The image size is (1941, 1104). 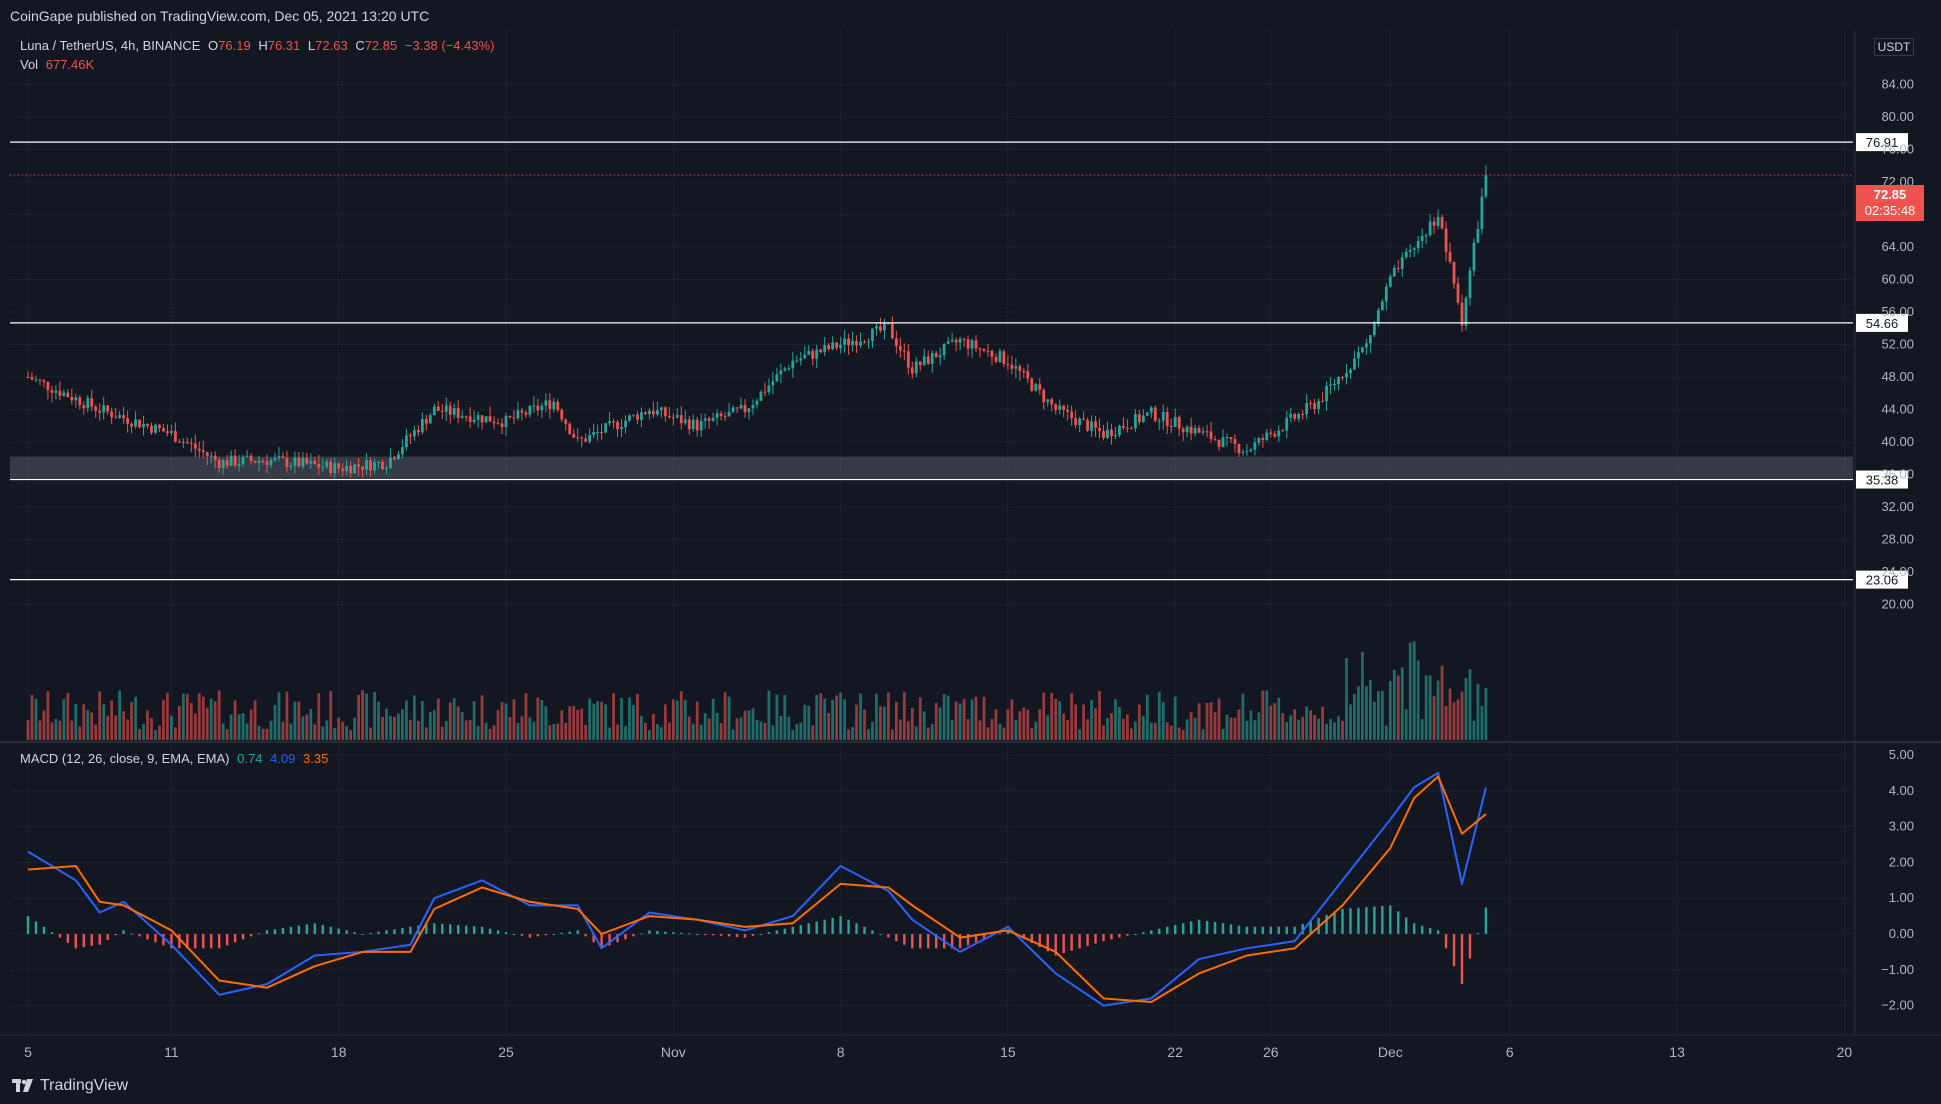 I want to click on level-label-box, so click(x=1882, y=479).